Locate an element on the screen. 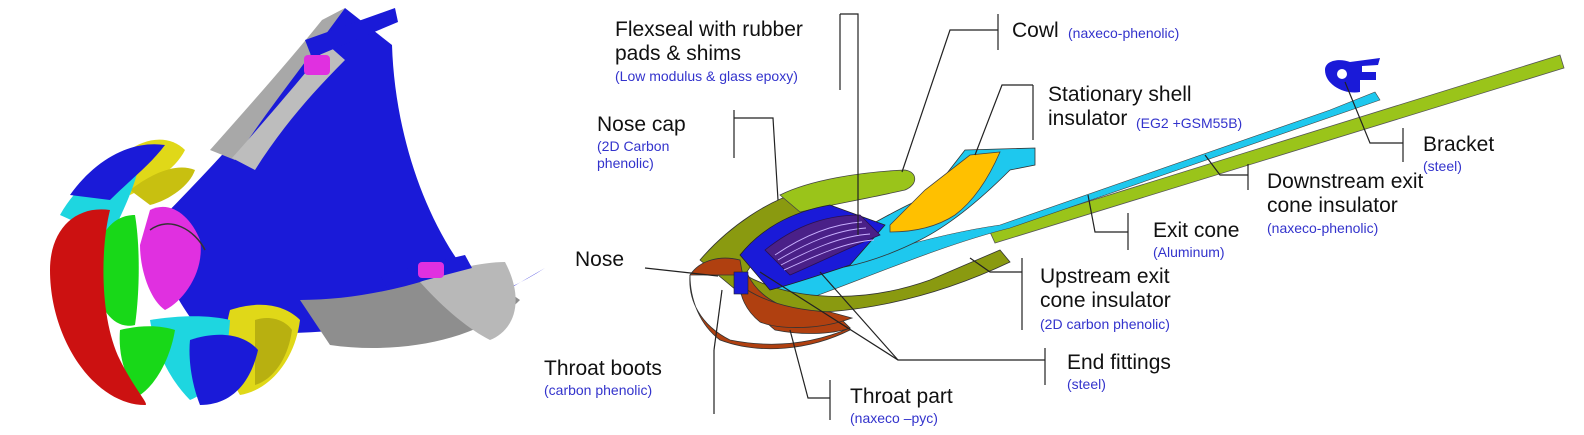 Image resolution: width=1584 pixels, height=435 pixels. label-stationary-shell-title: Stationary shell insulator is located at coordinates (1120, 106).